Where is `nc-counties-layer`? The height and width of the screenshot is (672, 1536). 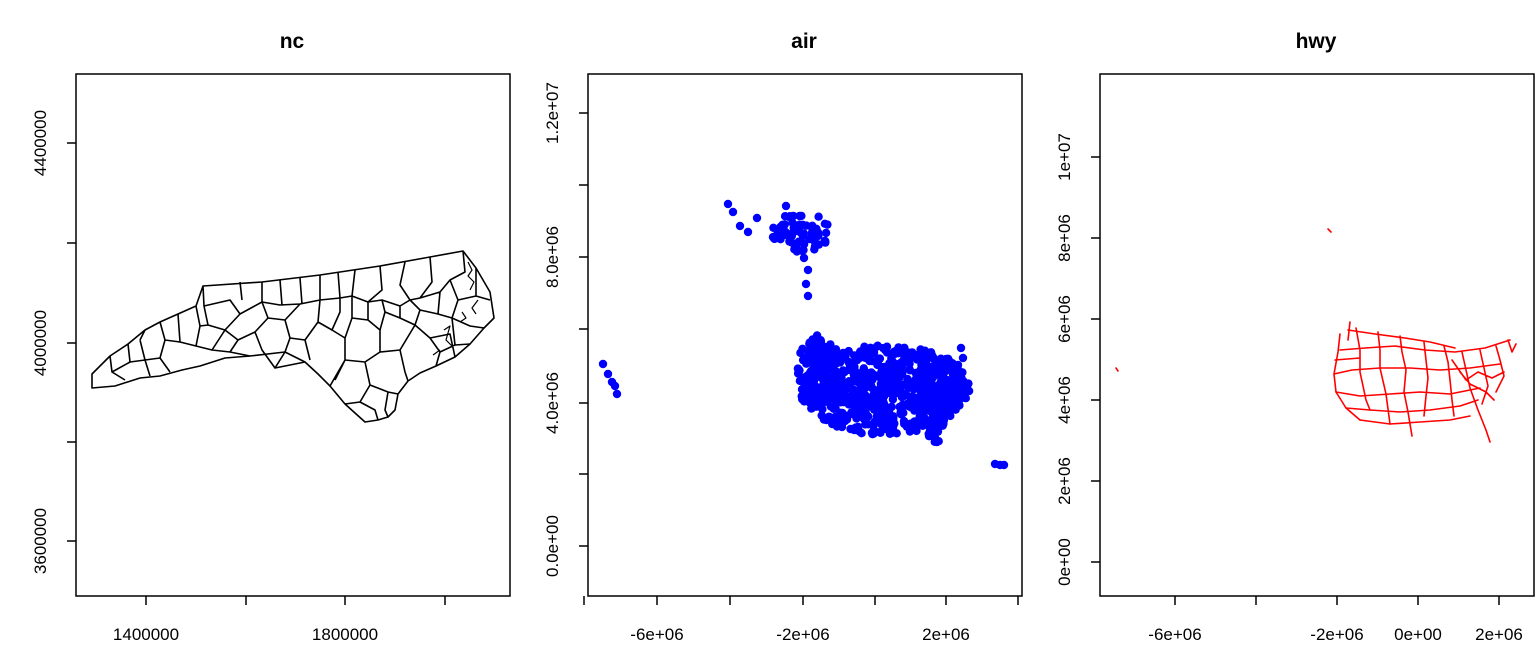
nc-counties-layer is located at coordinates (293, 336).